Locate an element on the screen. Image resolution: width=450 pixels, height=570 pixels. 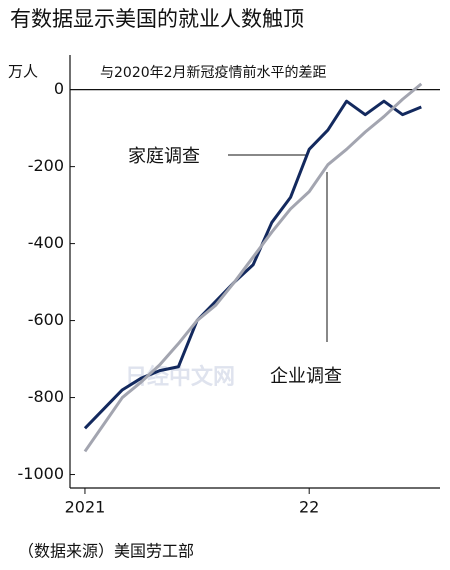
y-tick-label: -400 is located at coordinates (46, 242).